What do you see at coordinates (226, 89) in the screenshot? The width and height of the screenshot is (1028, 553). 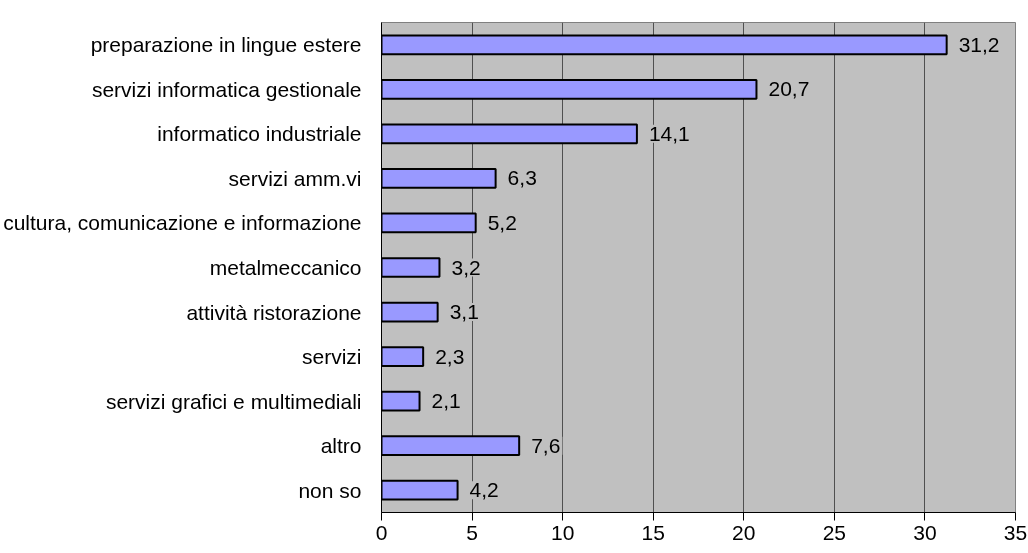 I see `y-tick-label: servizi informatica gestionale` at bounding box center [226, 89].